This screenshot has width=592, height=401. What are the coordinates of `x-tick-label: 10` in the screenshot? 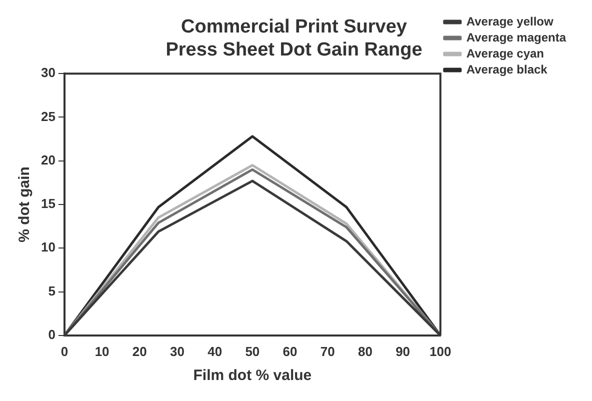 It's located at (102, 351).